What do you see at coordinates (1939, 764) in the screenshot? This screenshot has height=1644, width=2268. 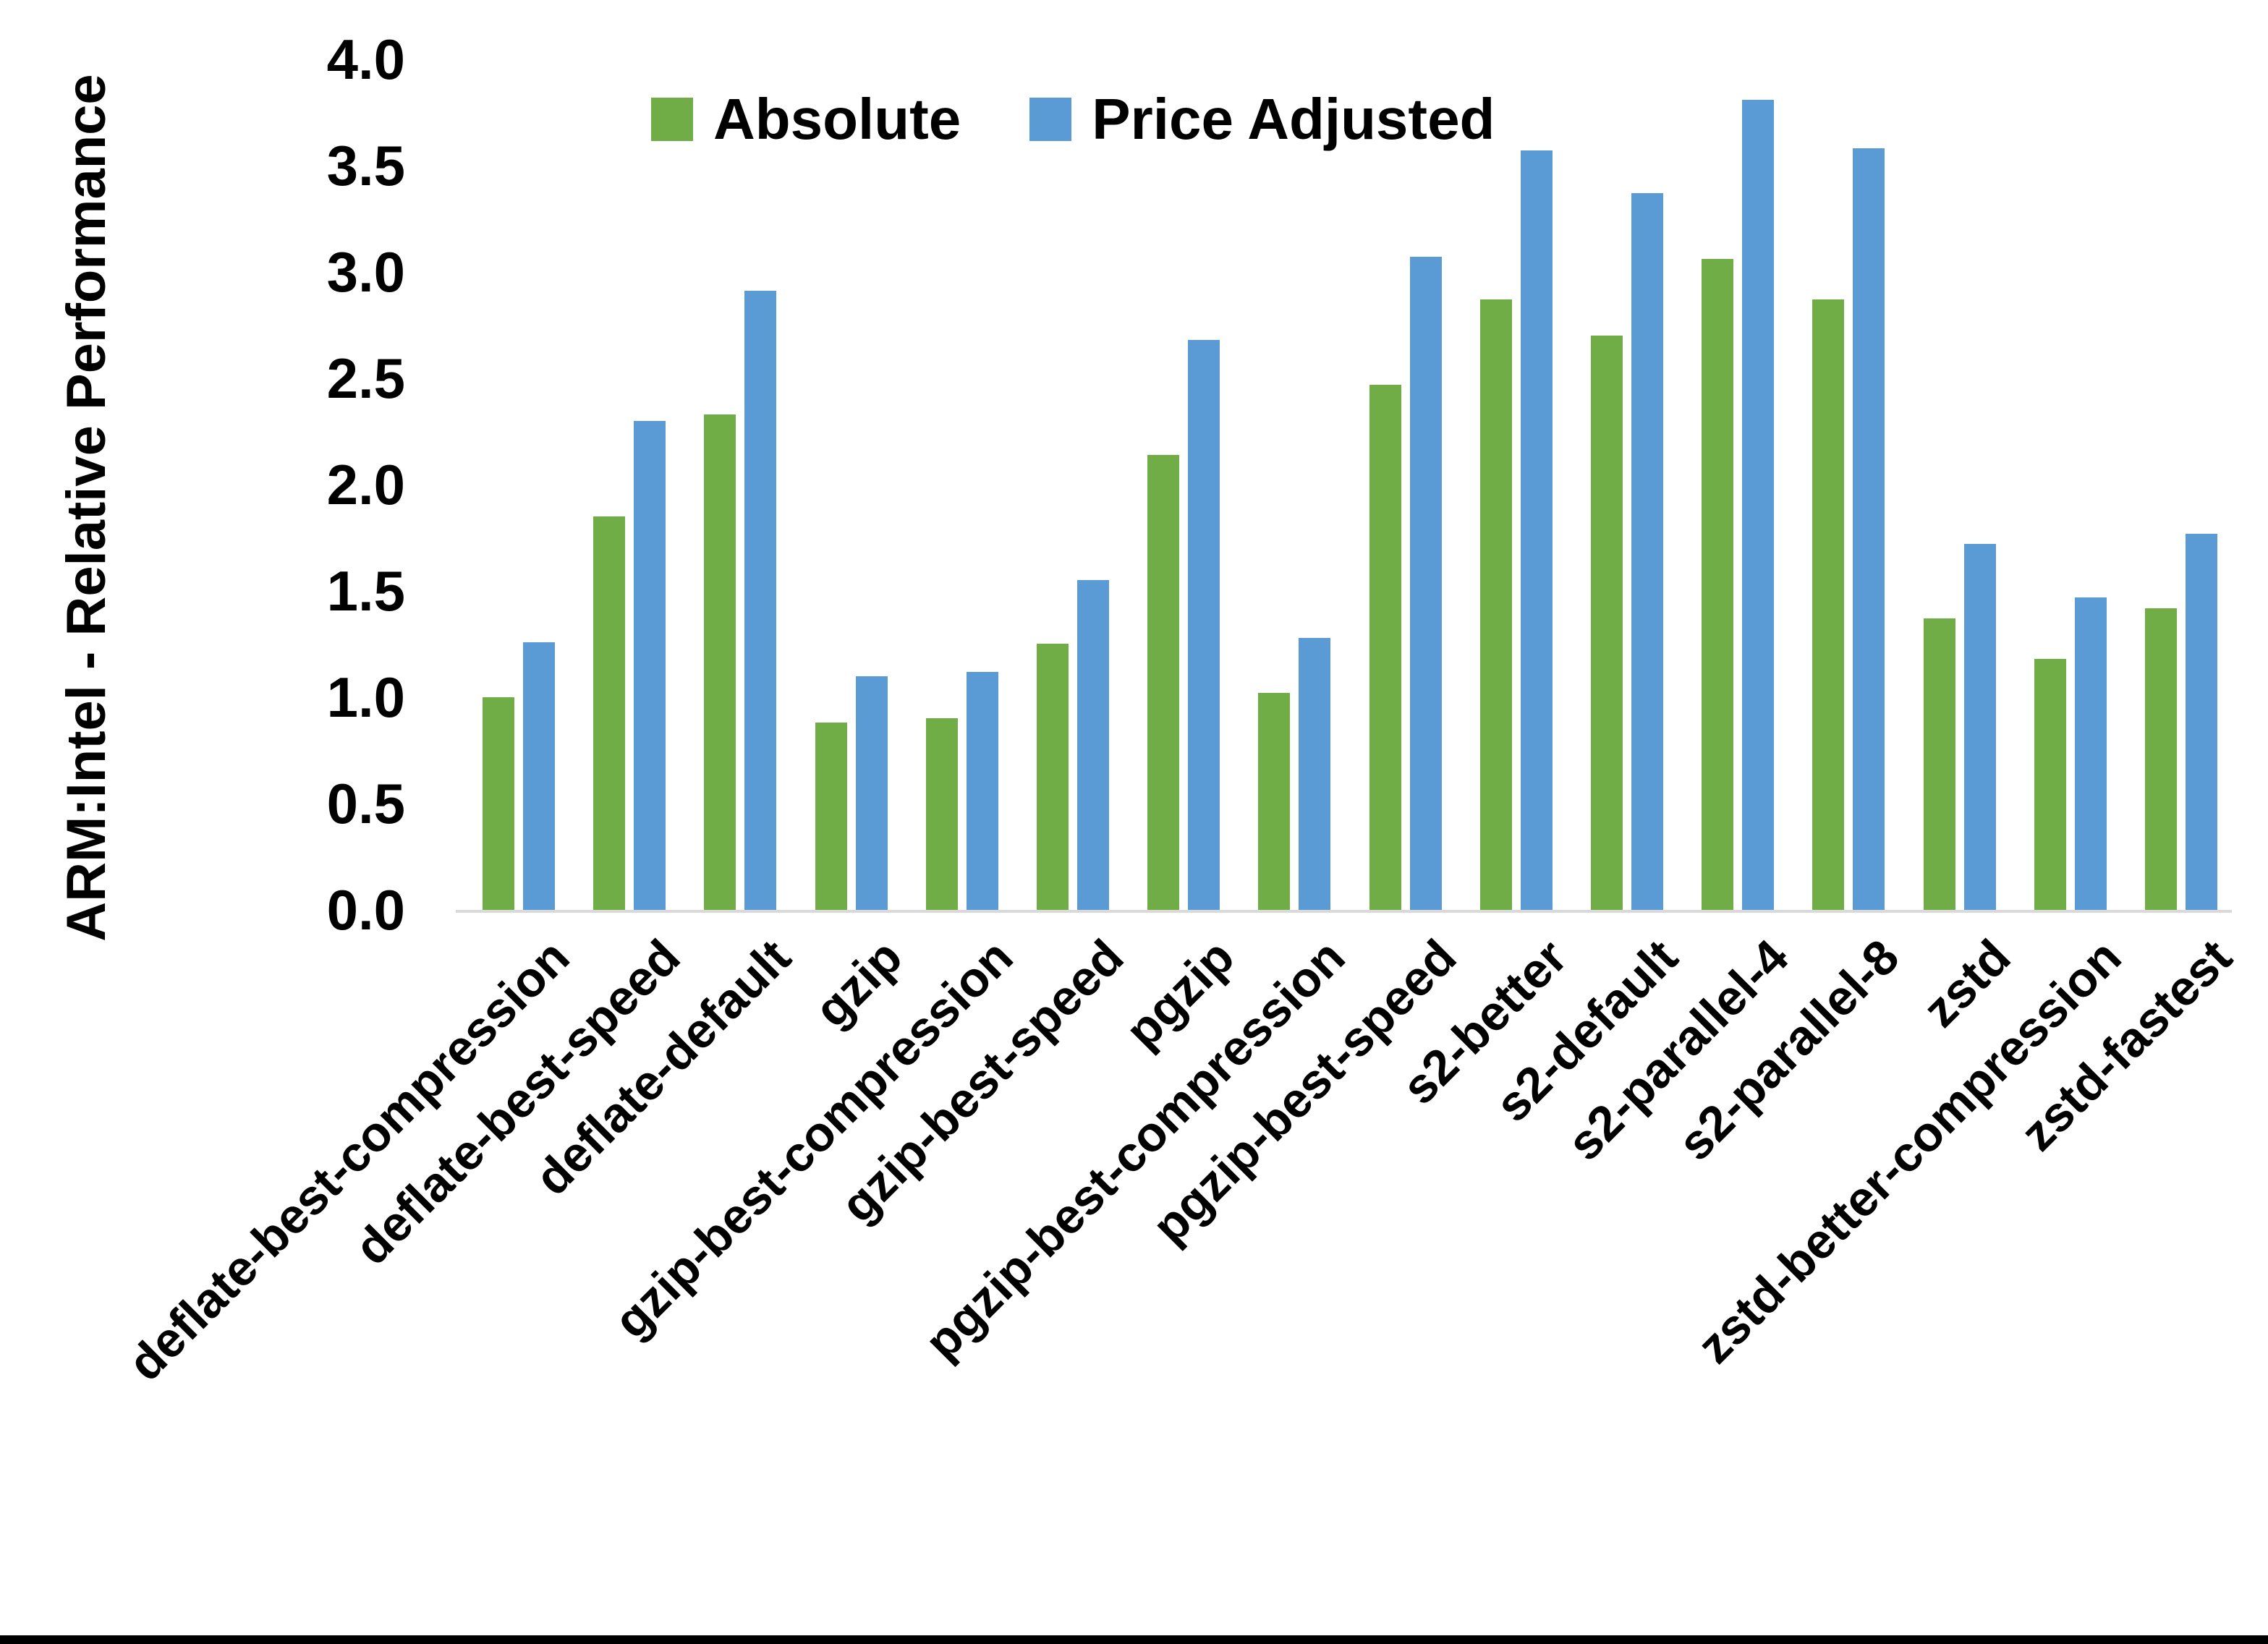 I see `absolute-bar-zstd` at bounding box center [1939, 764].